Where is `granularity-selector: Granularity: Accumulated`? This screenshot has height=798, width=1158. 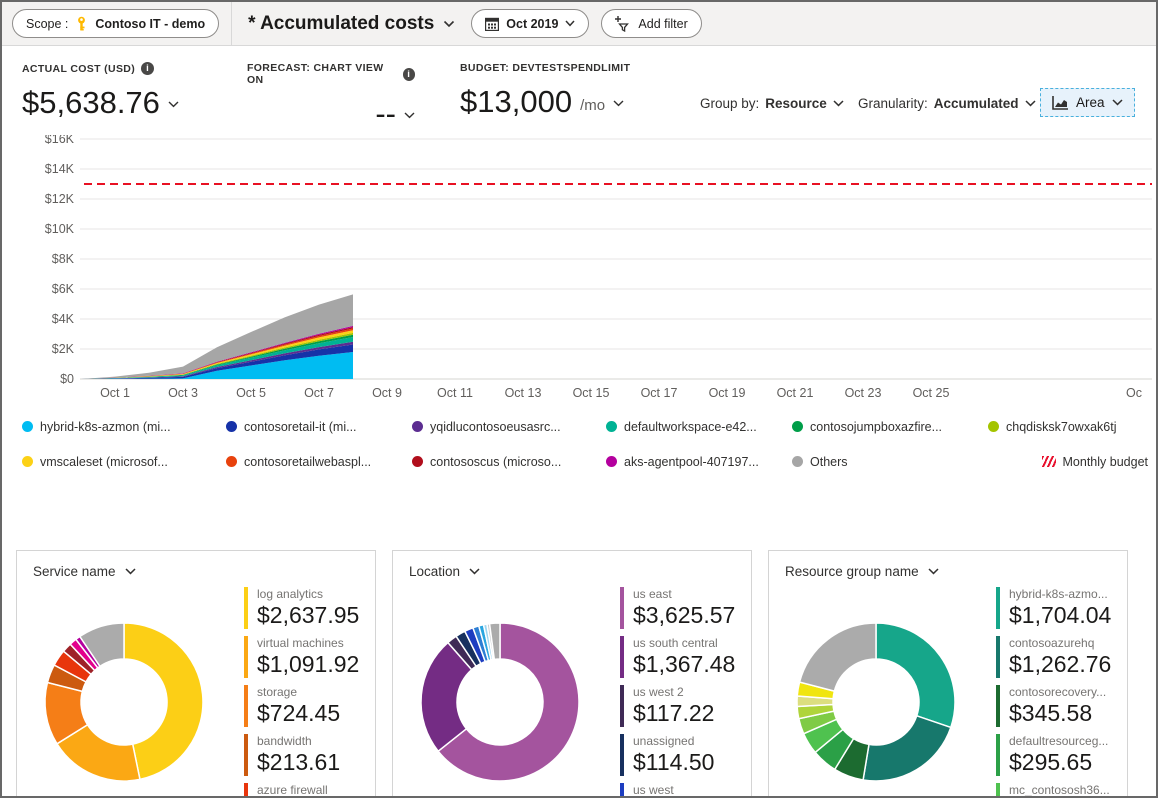
granularity-selector: Granularity: Accumulated is located at coordinates (947, 103).